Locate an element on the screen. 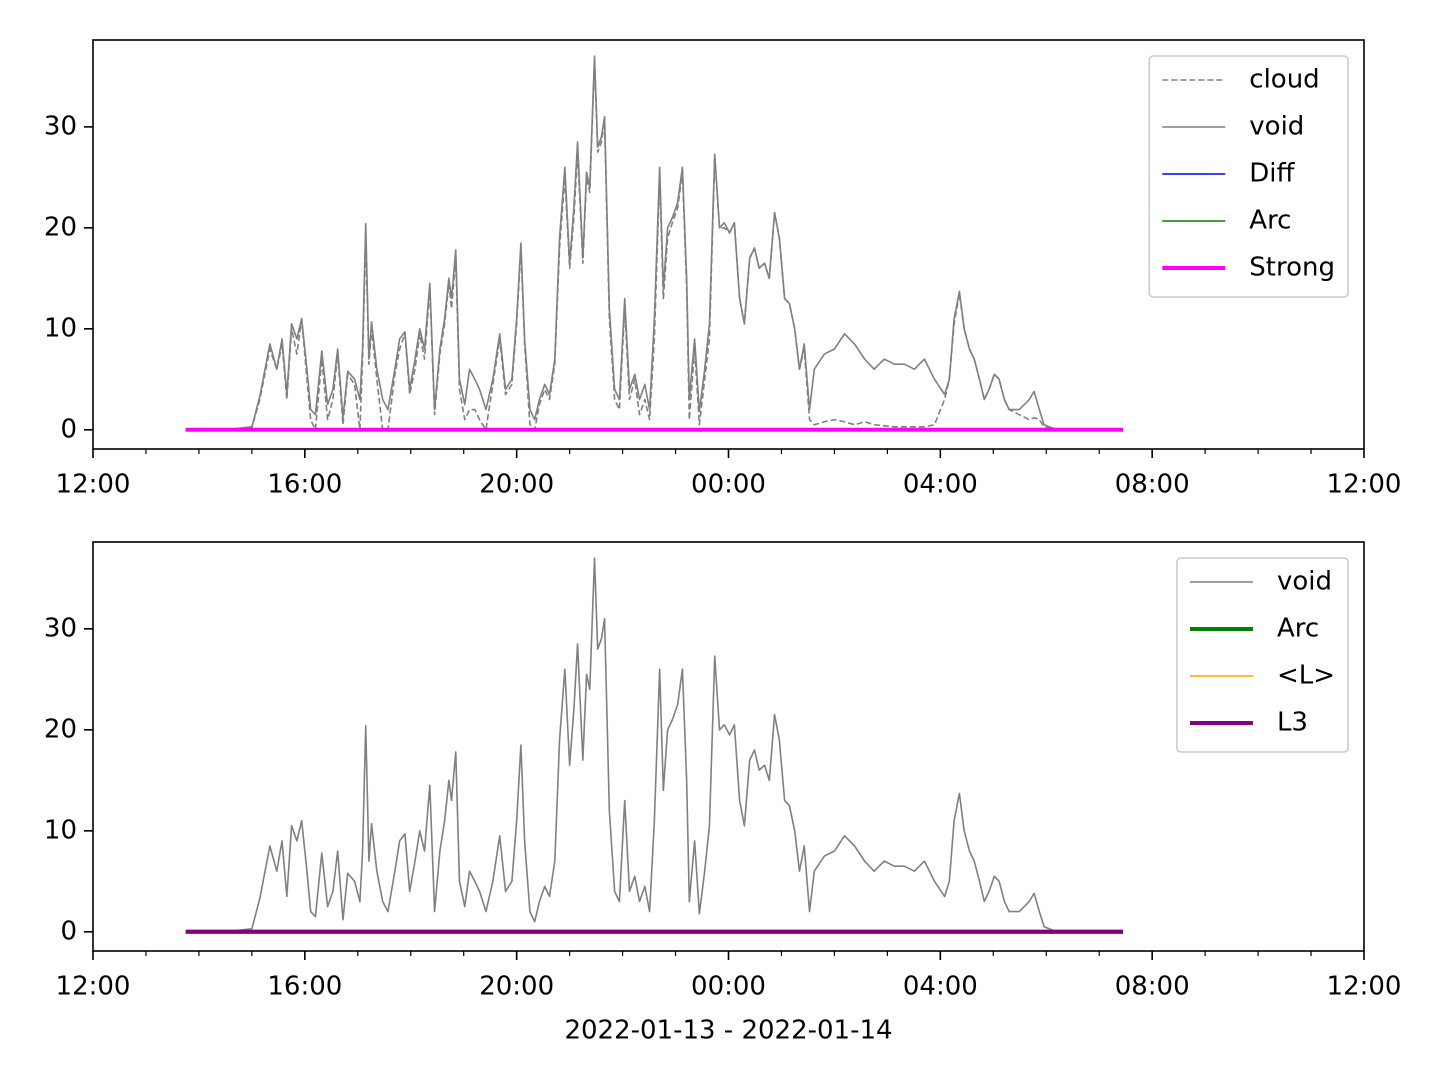  legend: void Arc <L> L3 is located at coordinates (1262, 655).